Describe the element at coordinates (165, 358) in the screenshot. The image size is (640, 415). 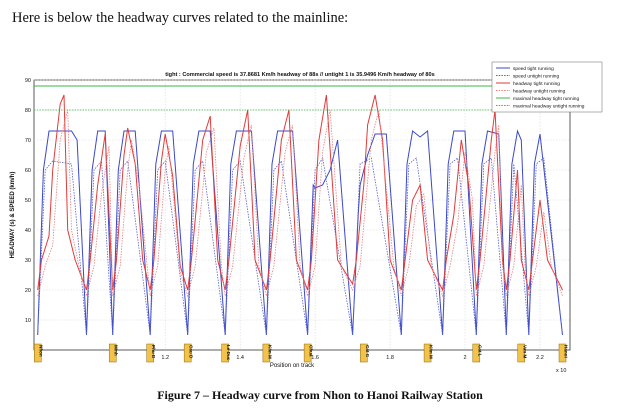
I see `x-tick-label: 1.2` at that location.